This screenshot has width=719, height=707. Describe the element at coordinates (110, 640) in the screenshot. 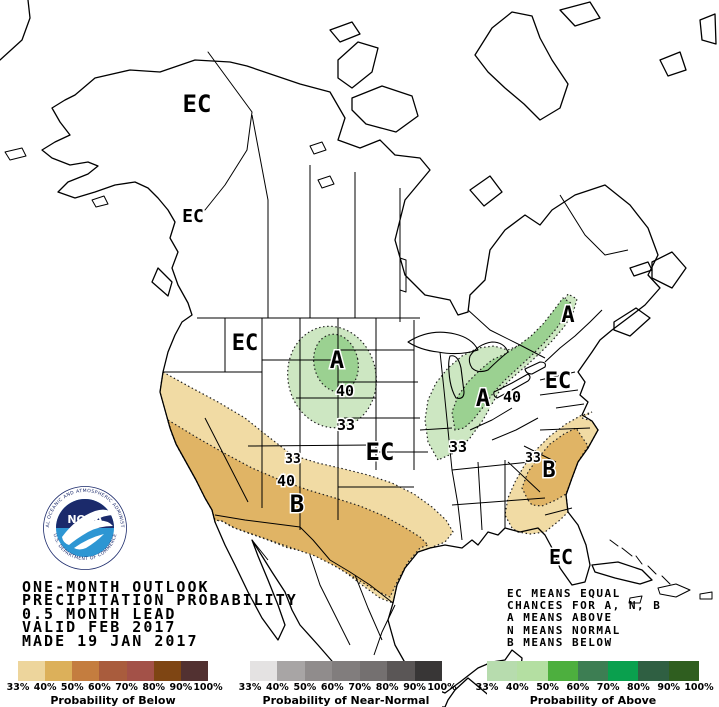

I see `title-line: MADE 19 JAN 2017` at that location.